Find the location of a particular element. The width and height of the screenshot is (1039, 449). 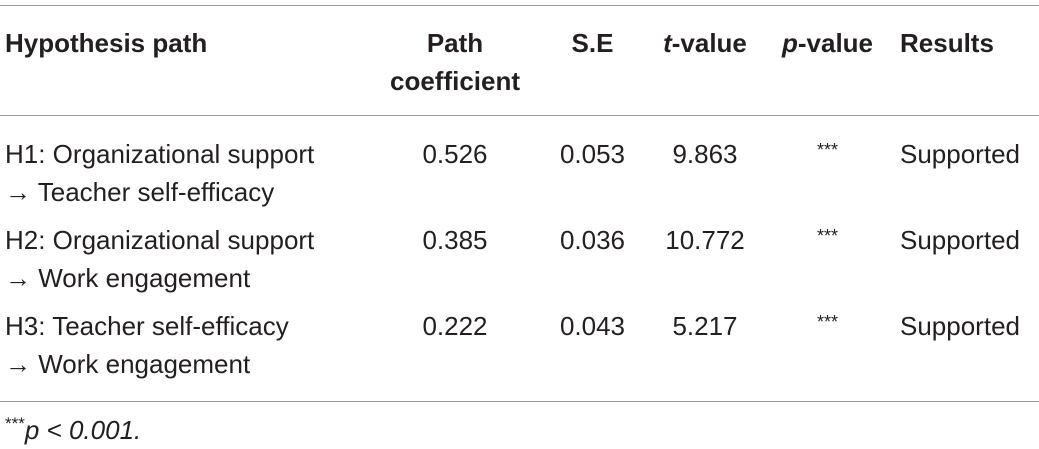

footnote: ***p < 0.001. is located at coordinates (73, 430).